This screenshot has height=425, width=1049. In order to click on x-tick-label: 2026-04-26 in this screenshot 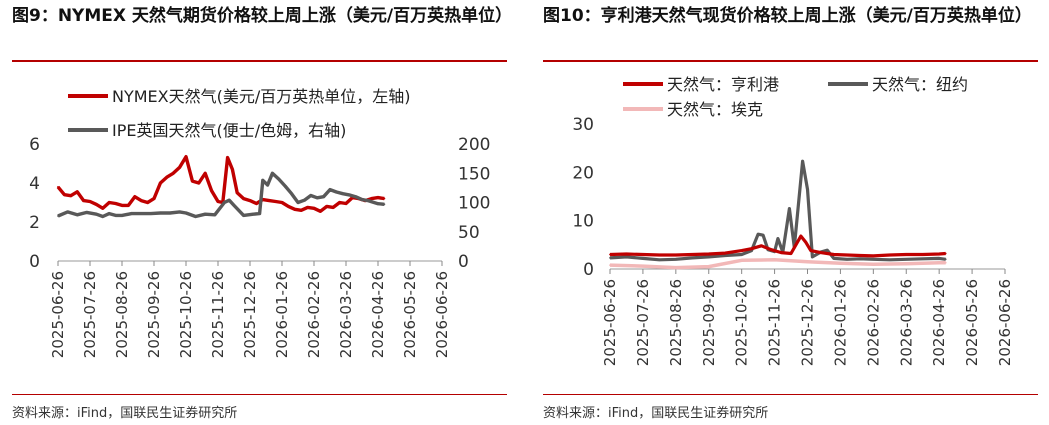, I will do `click(939, 322)`.